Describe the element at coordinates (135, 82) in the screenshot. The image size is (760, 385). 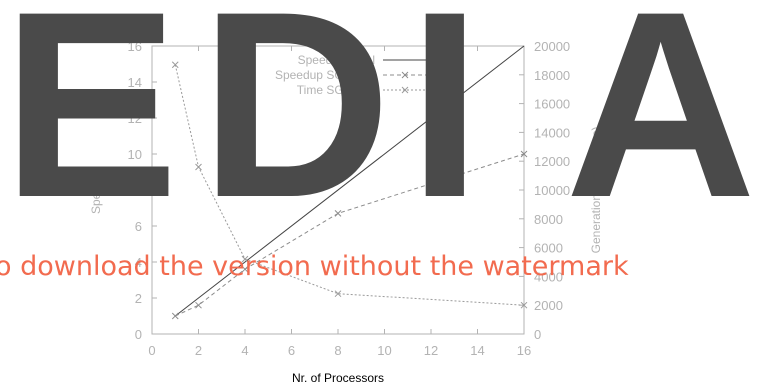
I see `y-tick-label: 14` at that location.